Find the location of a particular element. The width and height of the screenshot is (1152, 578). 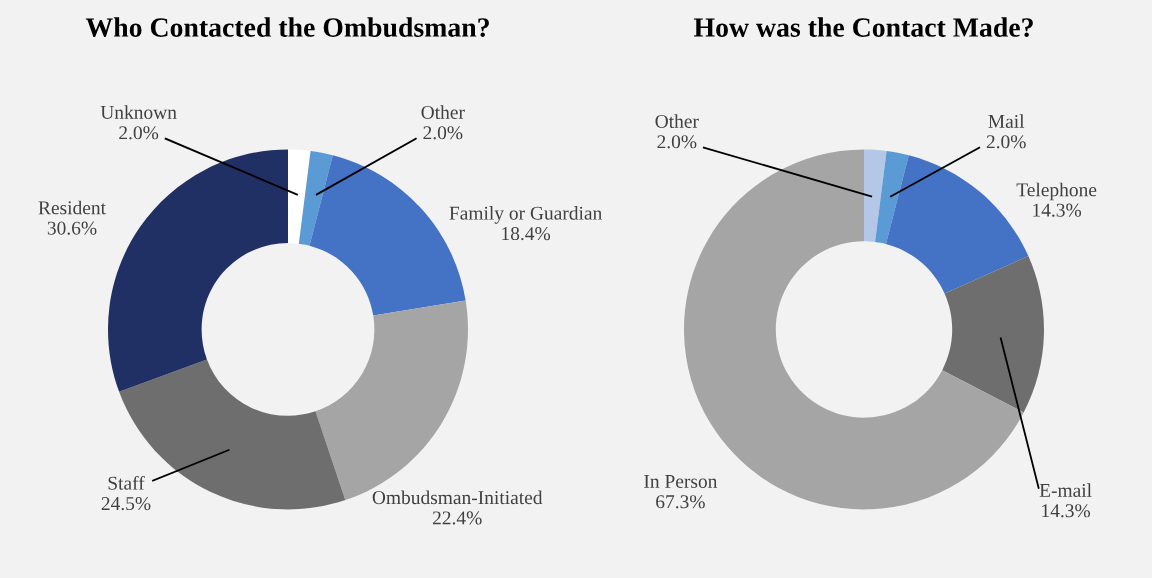

slice-label: Telephone is located at coordinates (1056, 191).